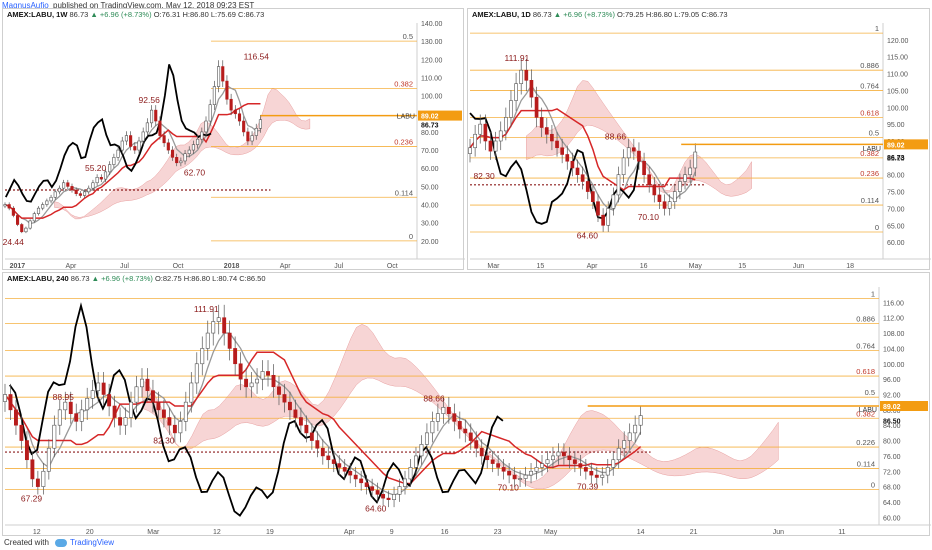  Describe the element at coordinates (376, 509) in the screenshot. I see `price-annotation: 64.60` at that location.